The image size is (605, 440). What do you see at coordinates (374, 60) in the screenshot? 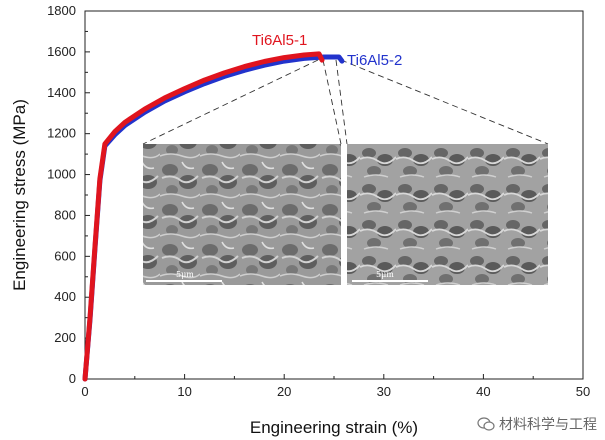
I see `series-label-2: Ti6Al5-2` at bounding box center [374, 60].